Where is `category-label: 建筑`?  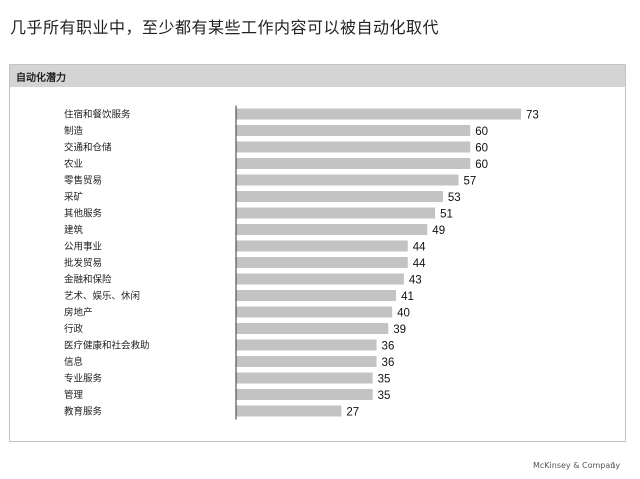
category-label: 建筑 is located at coordinates (74, 230).